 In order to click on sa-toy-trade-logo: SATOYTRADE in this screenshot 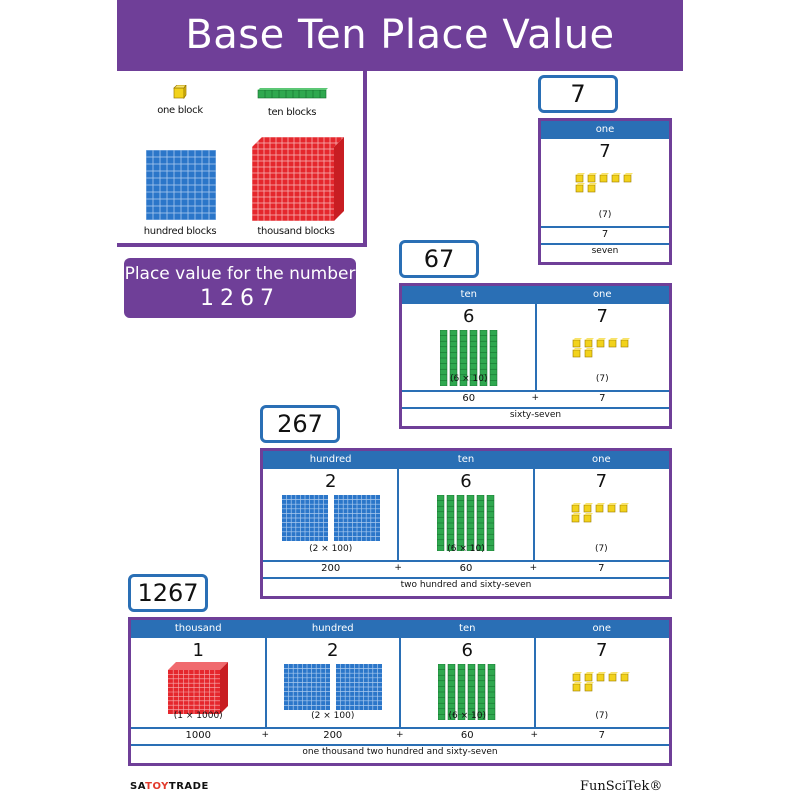, I will do `click(169, 786)`.